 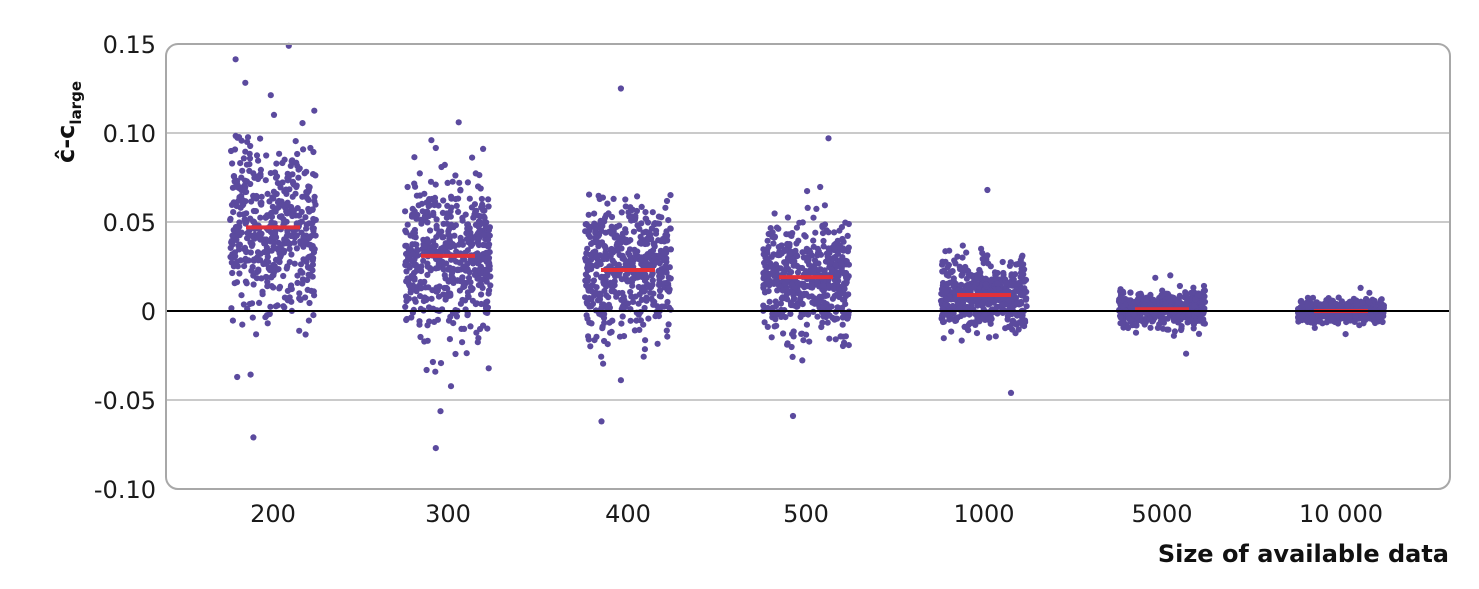 What do you see at coordinates (1161, 514) in the screenshot?
I see `x-tick-label: 5000` at bounding box center [1161, 514].